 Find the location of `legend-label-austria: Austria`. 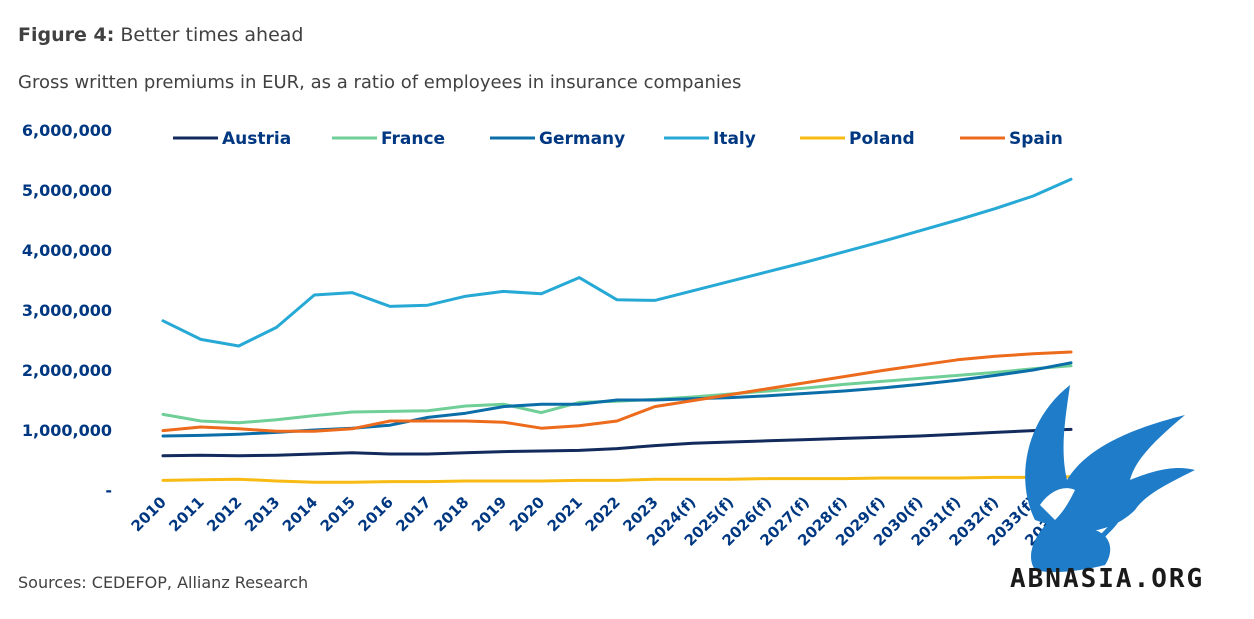

legend-label-austria: Austria is located at coordinates (256, 139).